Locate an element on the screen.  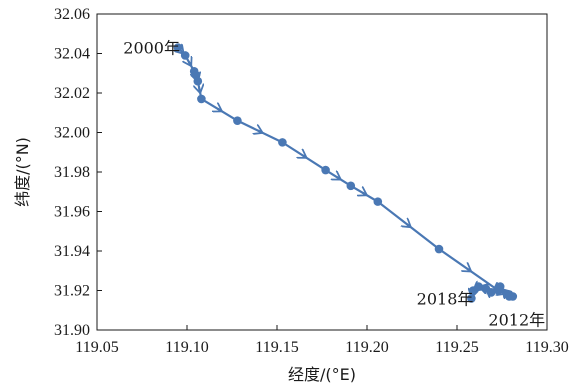
x-tick-label: 119.15 is located at coordinates (276, 347).